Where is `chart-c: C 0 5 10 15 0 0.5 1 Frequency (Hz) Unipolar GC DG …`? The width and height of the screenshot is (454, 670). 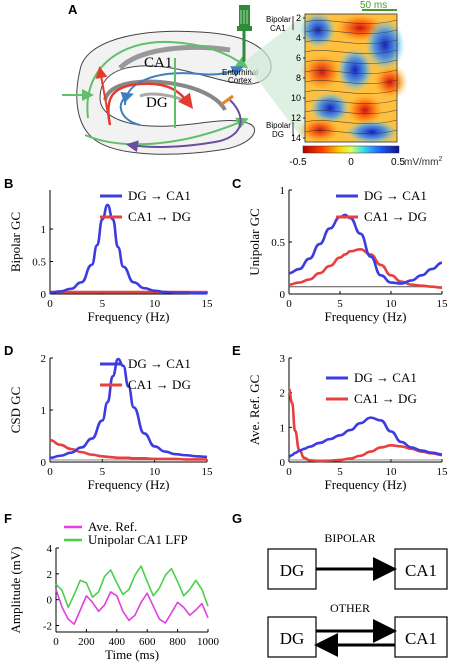
chart-c: C 0 5 10 15 0 0.5 1 Frequency (Hz) Unipolar GC DG … is located at coordinates (340, 250).